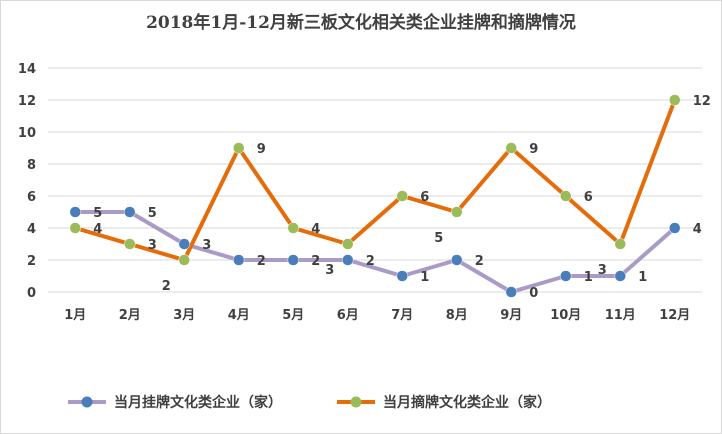  What do you see at coordinates (27, 69) in the screenshot?
I see `y-tick-label: 14` at bounding box center [27, 69].